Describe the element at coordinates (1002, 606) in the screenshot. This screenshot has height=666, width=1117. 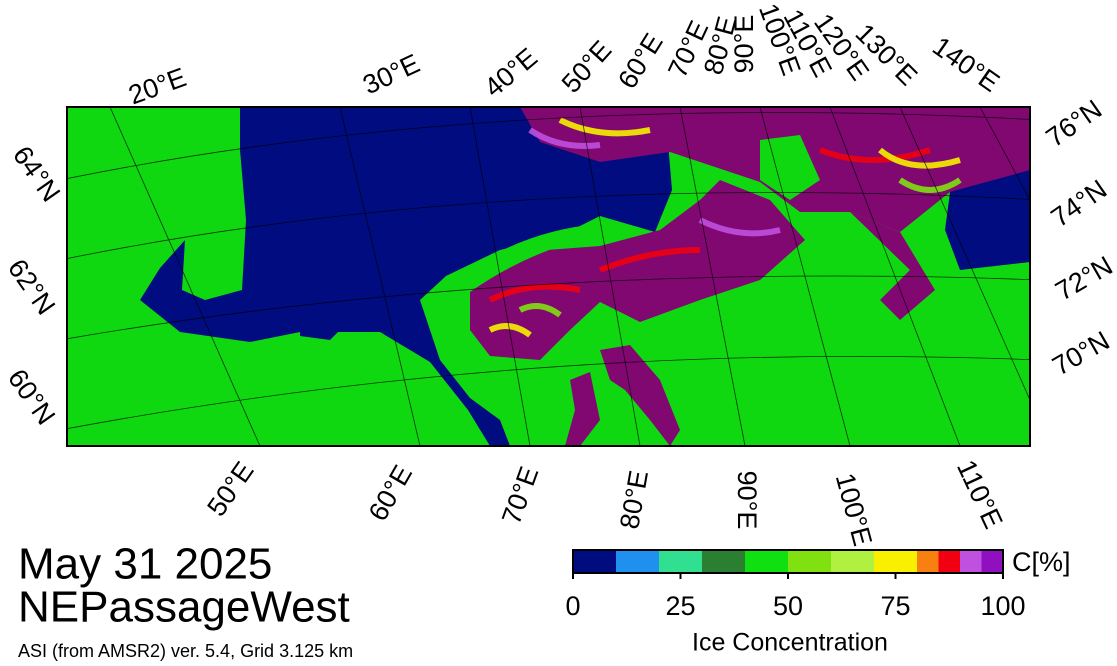
I see `colorbar-tick-label: 100` at that location.